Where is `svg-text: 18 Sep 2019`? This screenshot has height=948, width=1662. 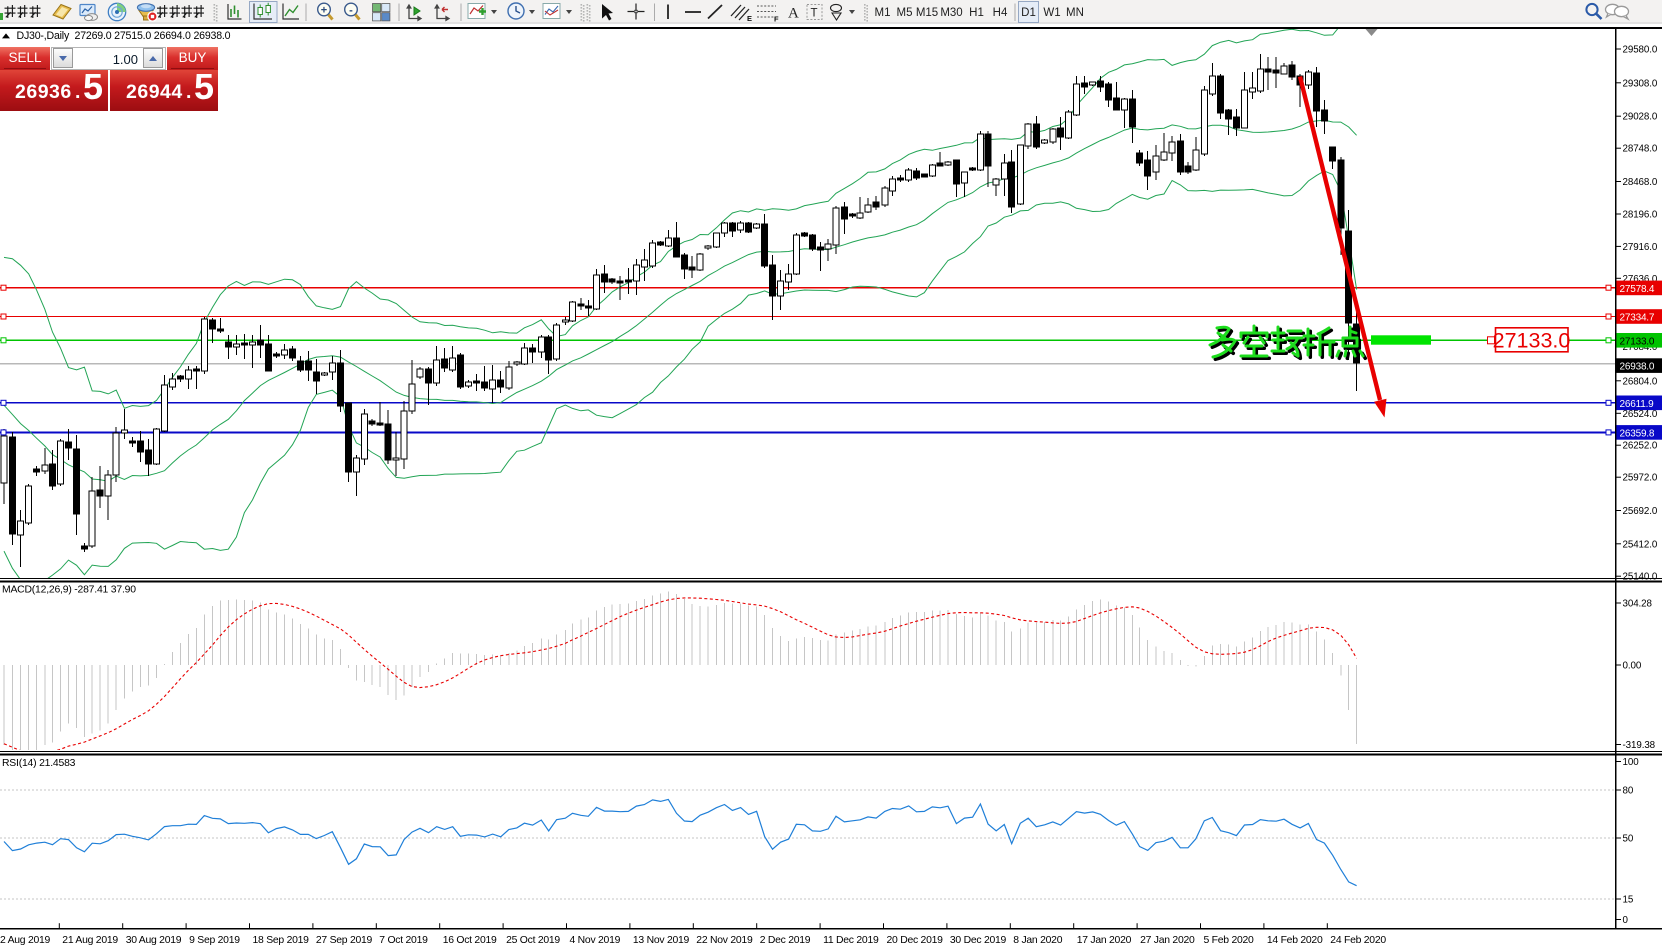 svg-text: 18 Sep 2019 is located at coordinates (281, 940).